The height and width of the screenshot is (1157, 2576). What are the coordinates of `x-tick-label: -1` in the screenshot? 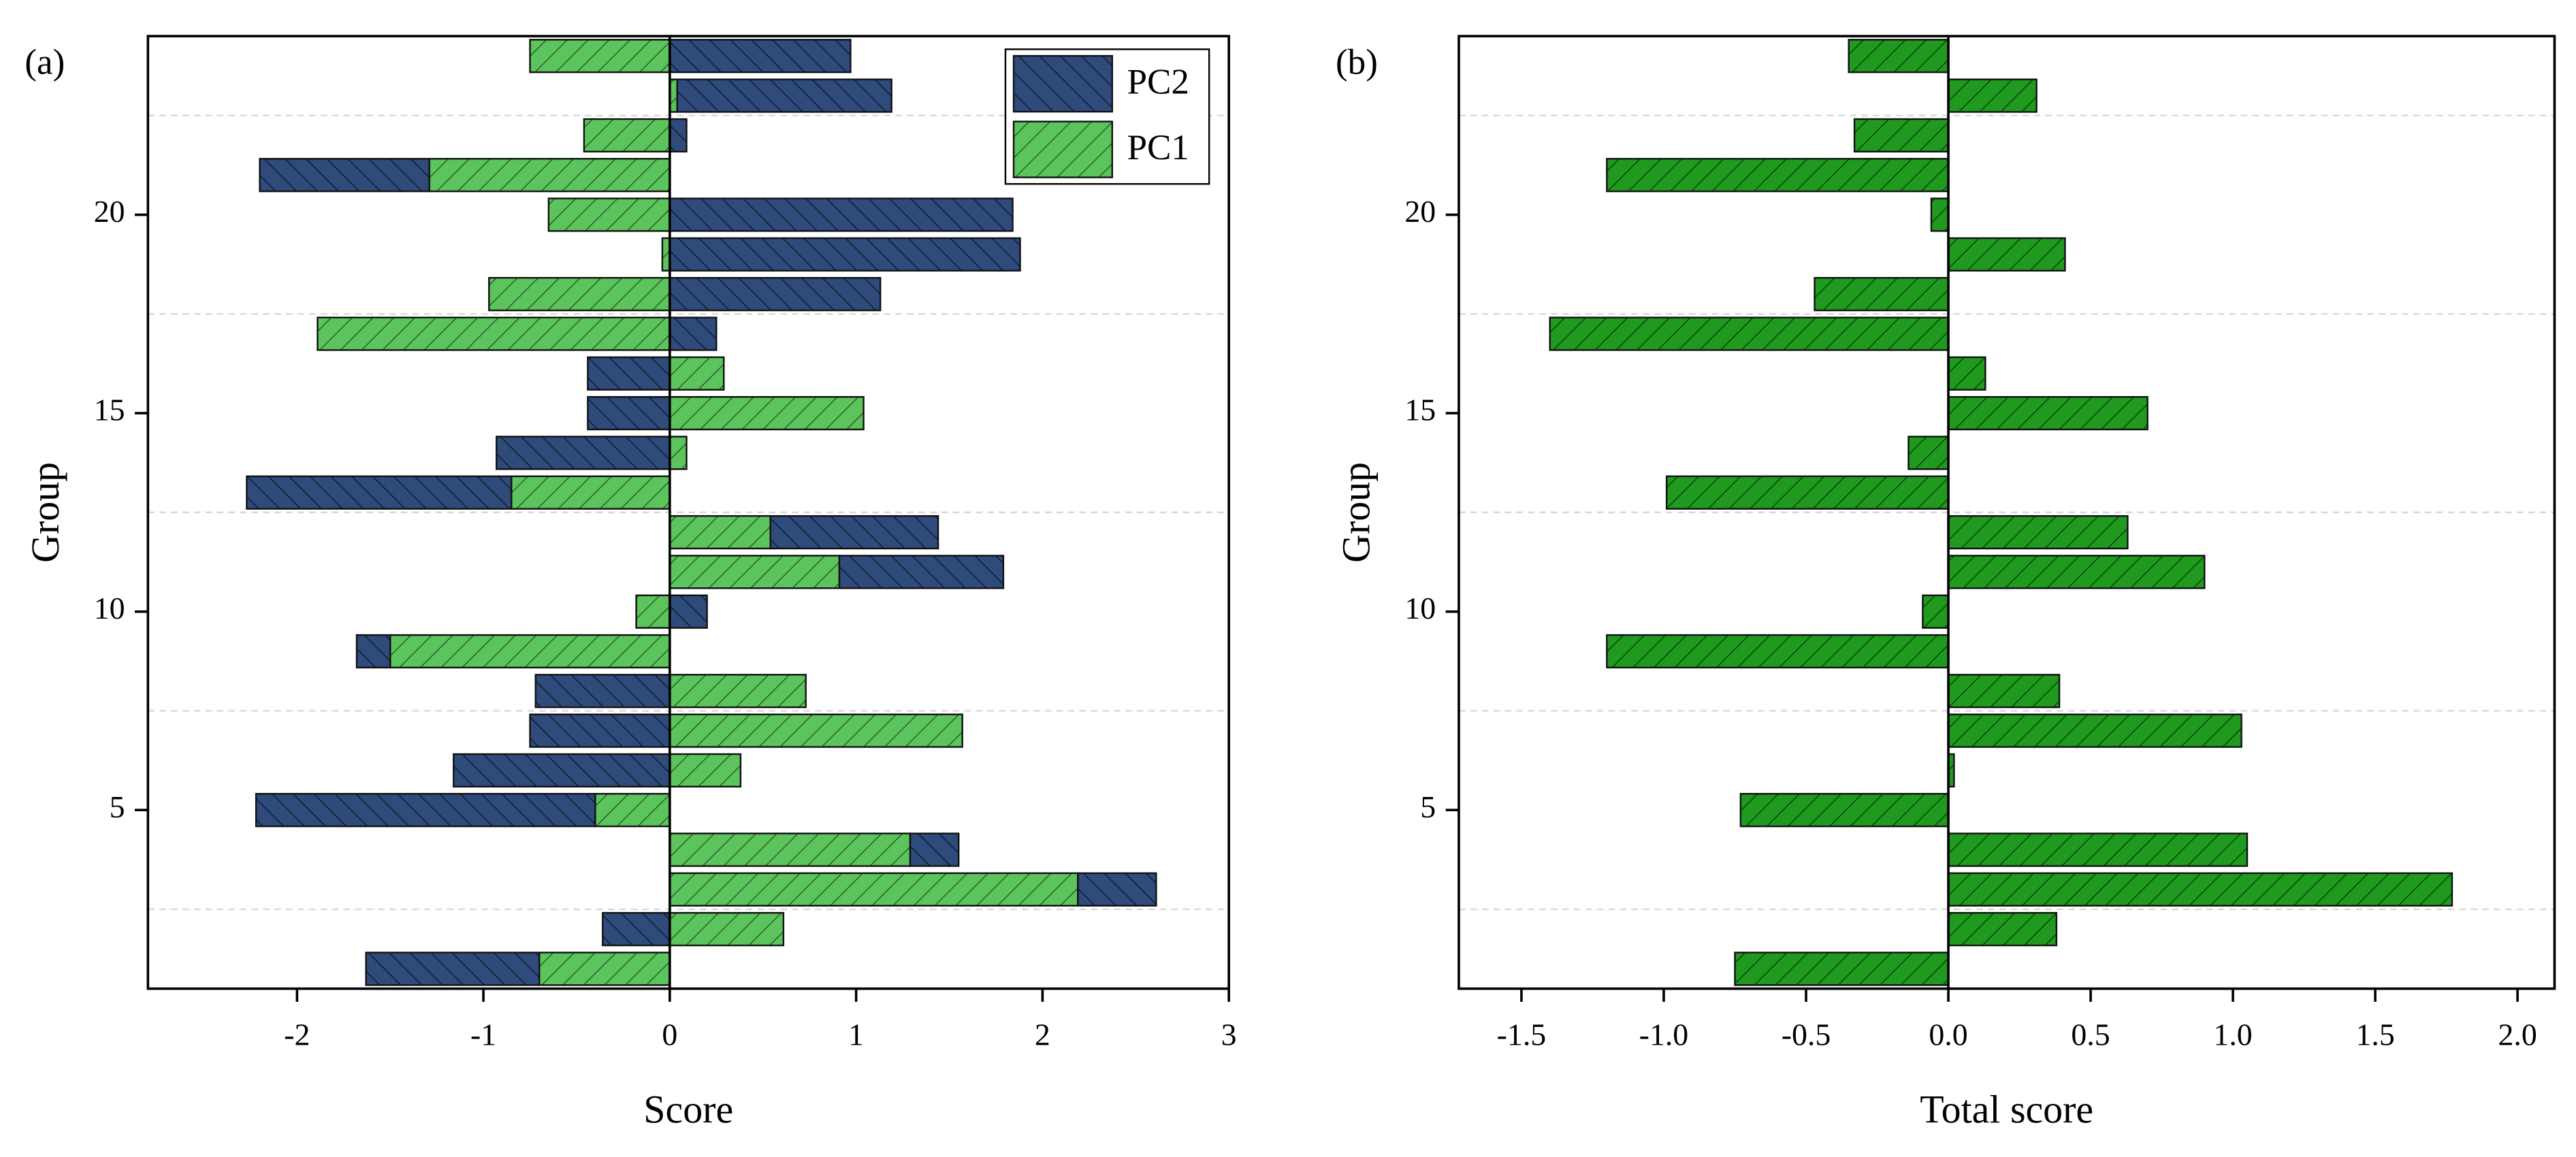 It's located at (483, 1034).